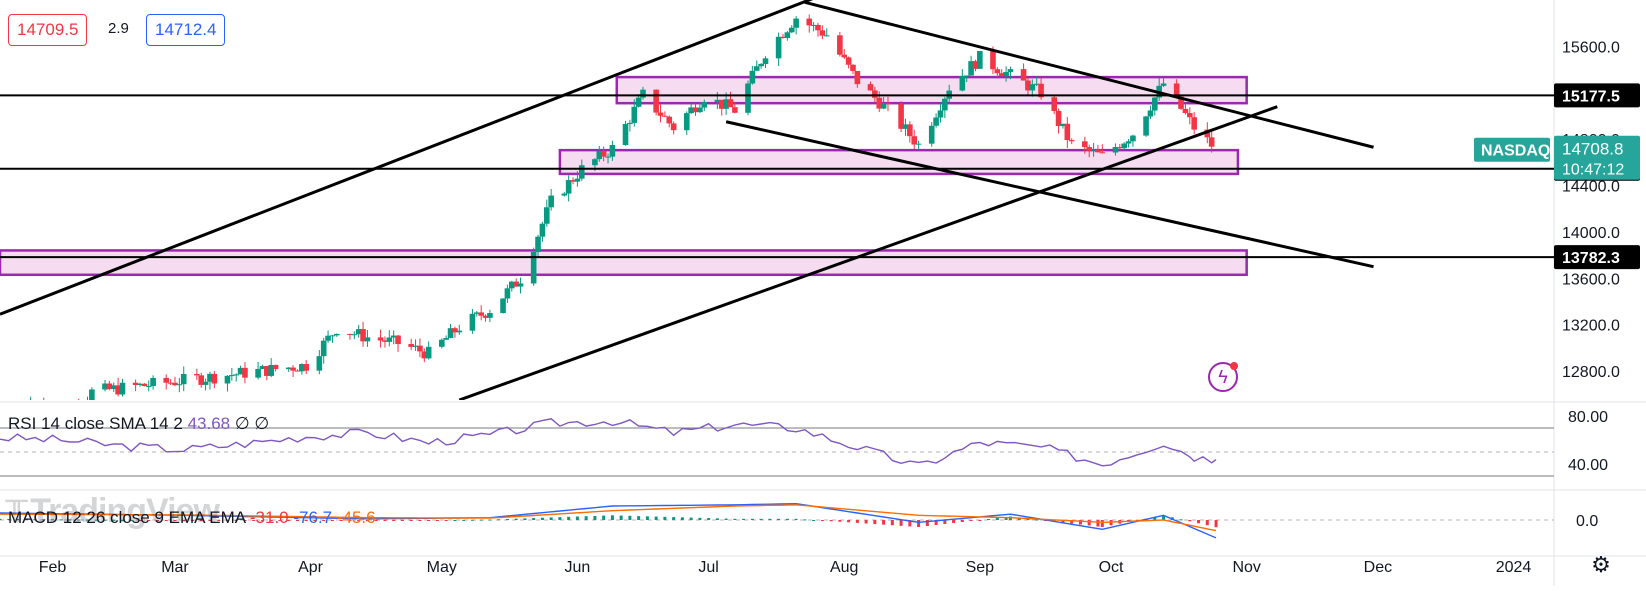 This screenshot has width=1646, height=591. Describe the element at coordinates (1515, 151) in the screenshot. I see `symbol-label: NASDAQ` at that location.